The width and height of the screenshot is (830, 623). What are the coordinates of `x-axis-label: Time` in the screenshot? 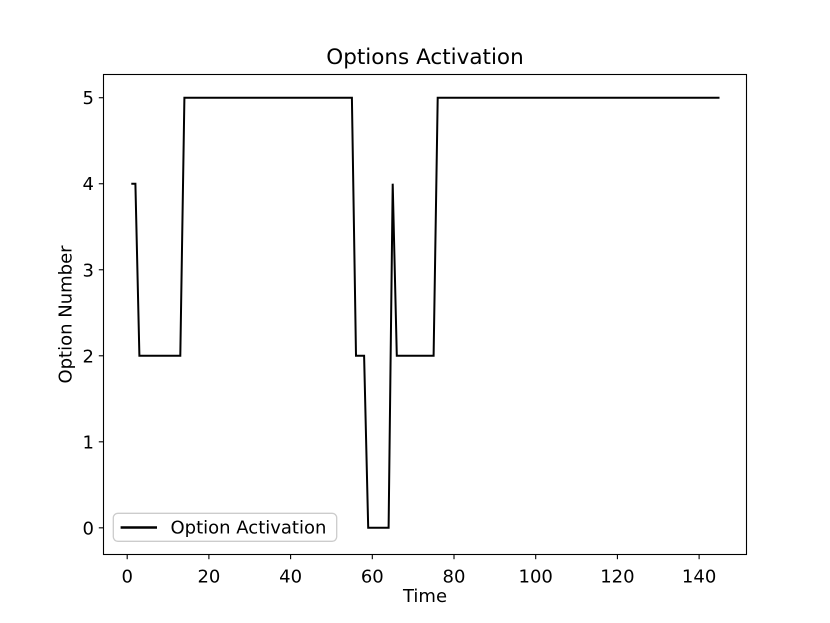 It's located at (424, 596).